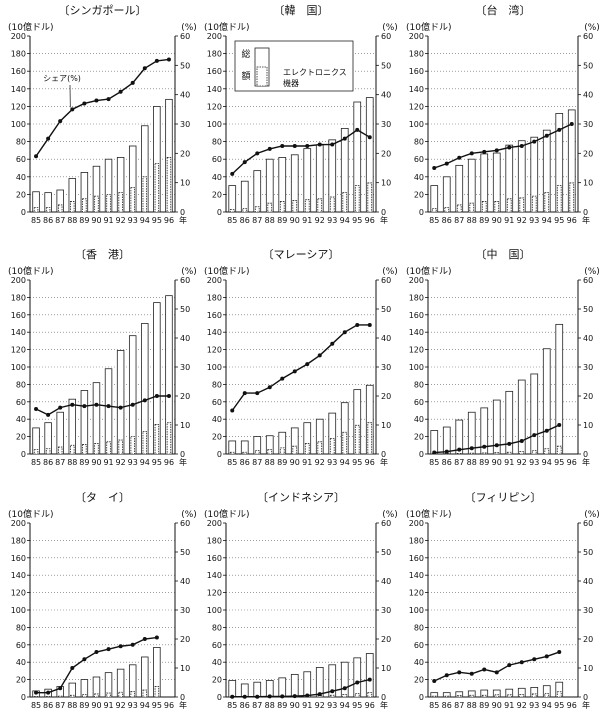 This screenshot has width=600, height=714. What do you see at coordinates (315, 72) in the screenshot?
I see `legend-electronics-label: エレクトロニクス` at bounding box center [315, 72].